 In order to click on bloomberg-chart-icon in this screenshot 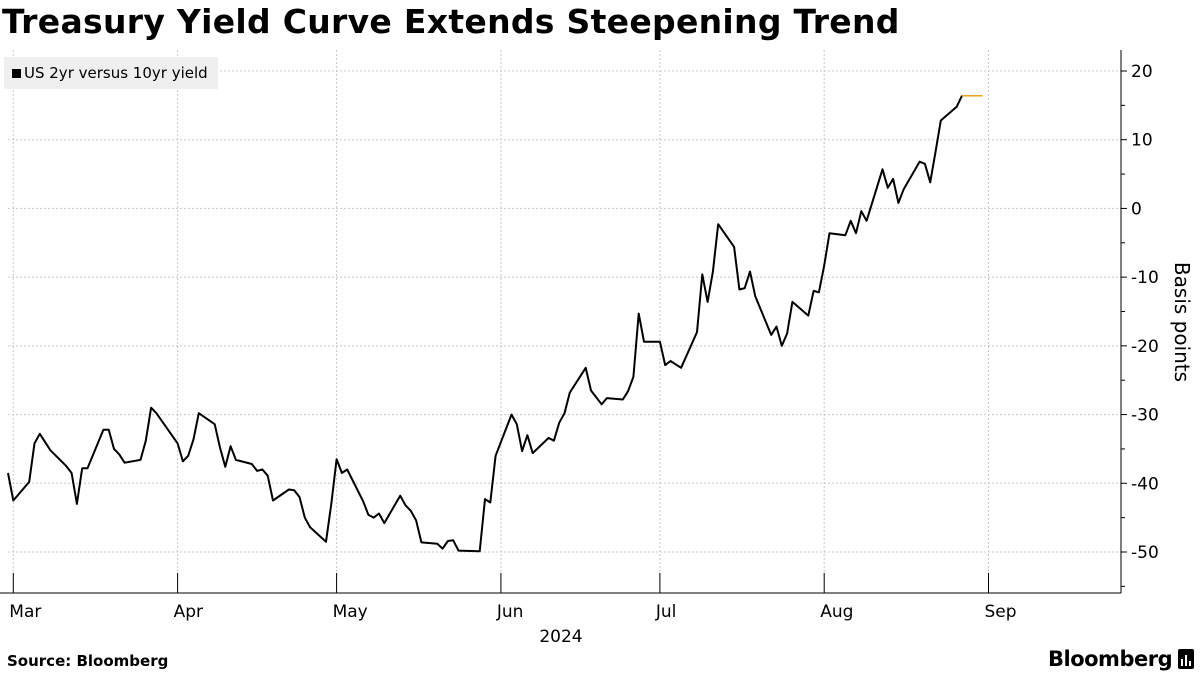, I will do `click(1186, 659)`.